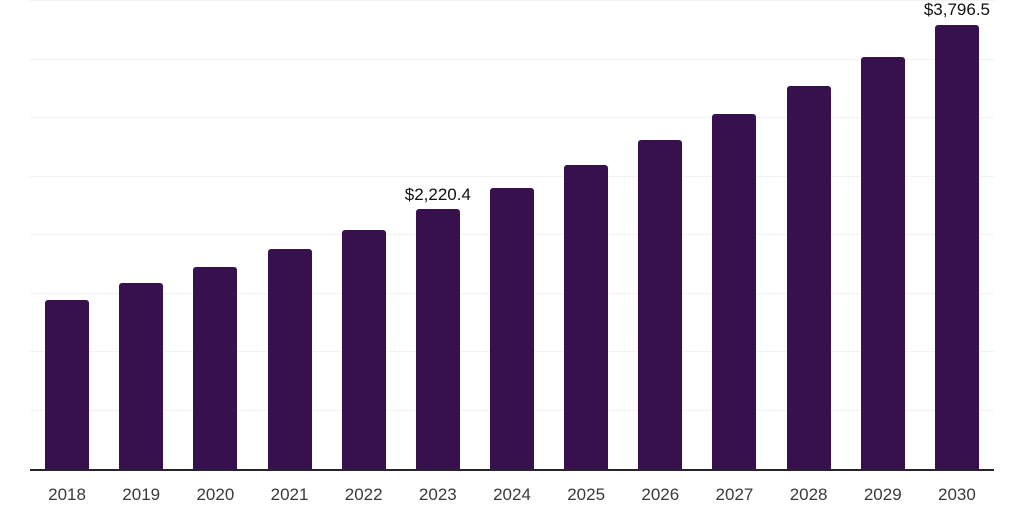  Describe the element at coordinates (586, 494) in the screenshot. I see `x-tick-label-2025: 2025` at that location.